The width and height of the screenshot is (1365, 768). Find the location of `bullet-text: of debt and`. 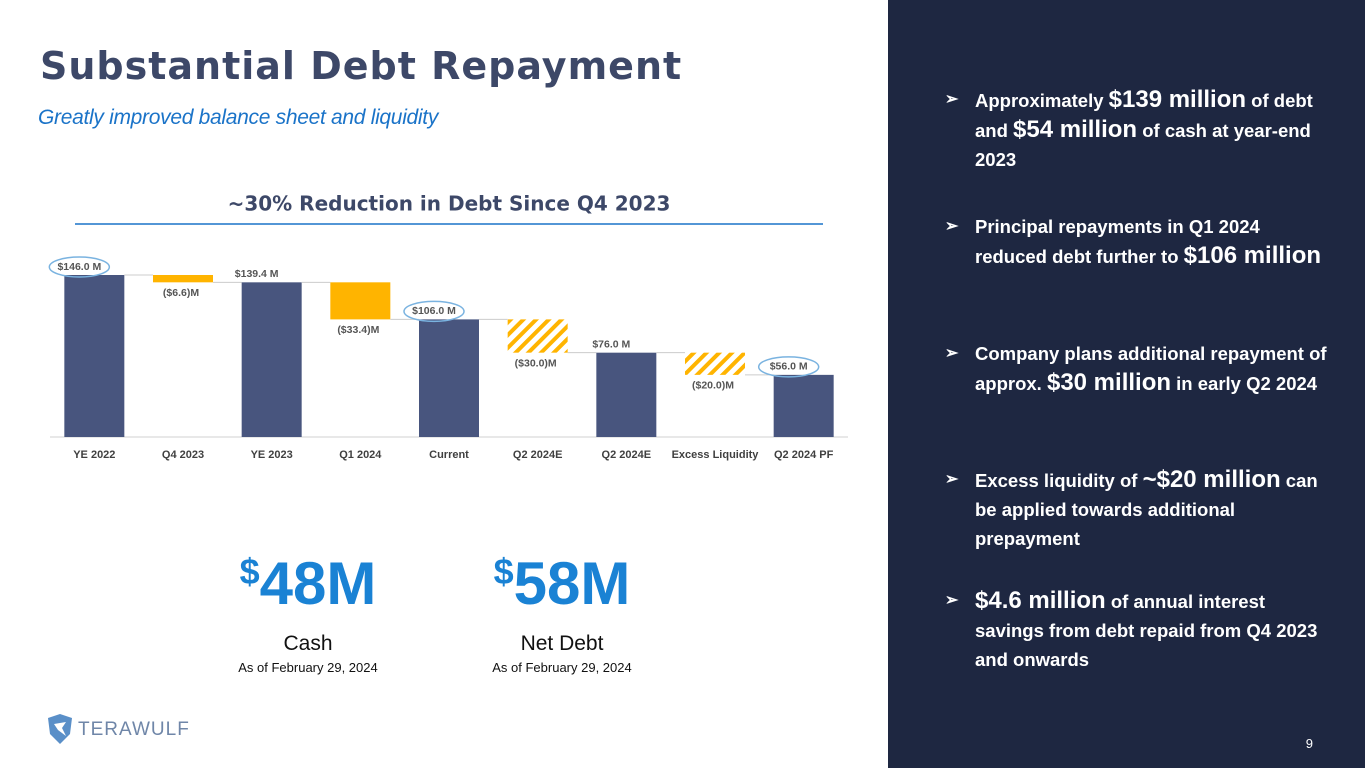

bullet-text: of debt and is located at coordinates (1144, 115).